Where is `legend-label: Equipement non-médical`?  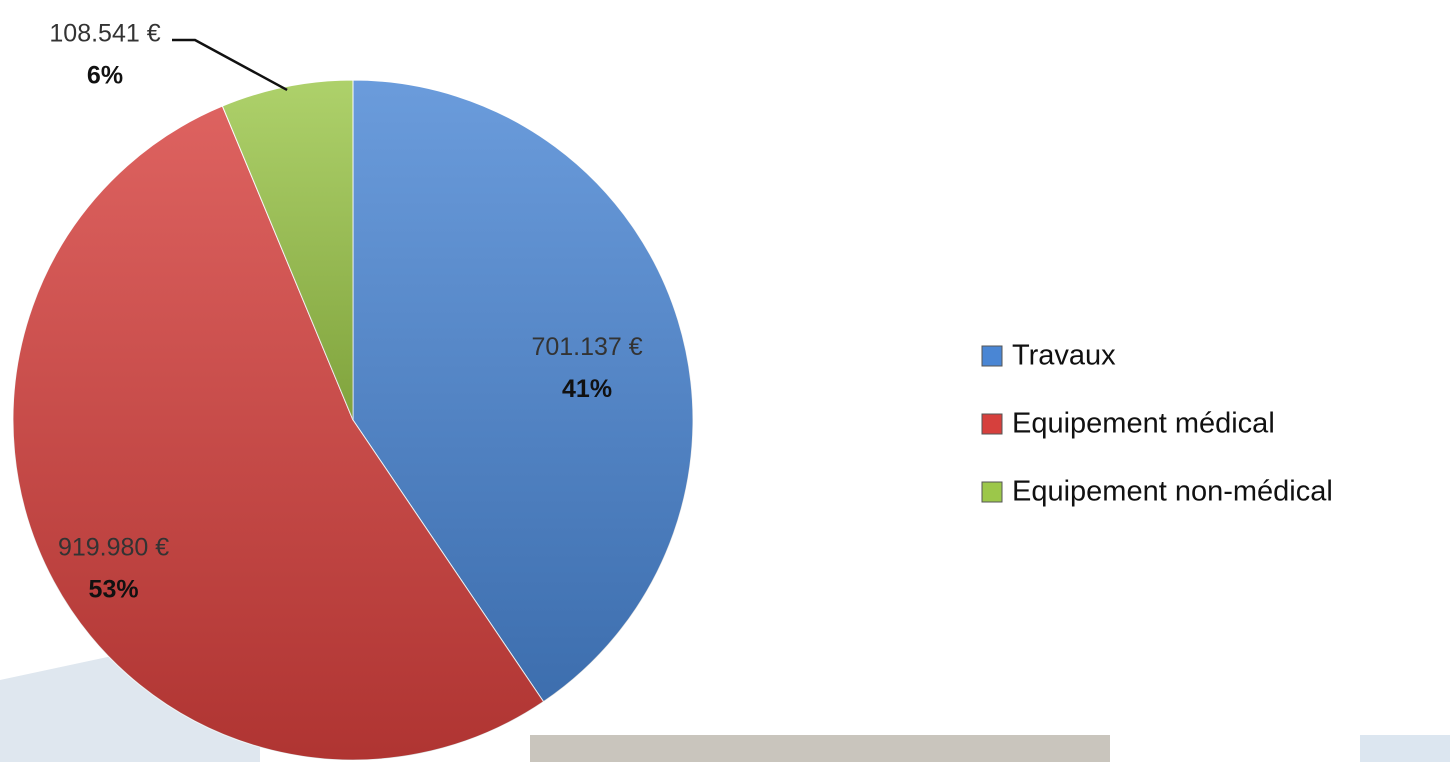 legend-label: Equipement non-médical is located at coordinates (1172, 492).